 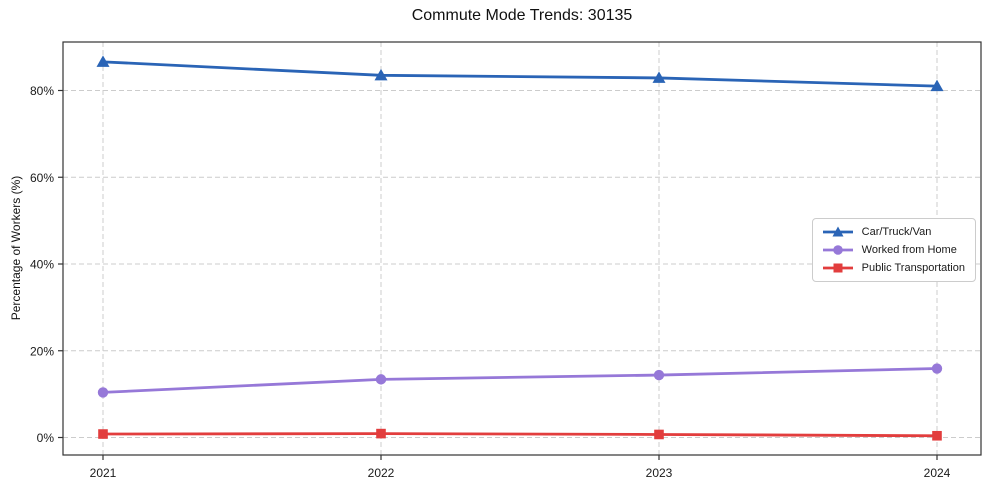 What do you see at coordinates (42, 91) in the screenshot?
I see `y-tick-label: 80%` at bounding box center [42, 91].